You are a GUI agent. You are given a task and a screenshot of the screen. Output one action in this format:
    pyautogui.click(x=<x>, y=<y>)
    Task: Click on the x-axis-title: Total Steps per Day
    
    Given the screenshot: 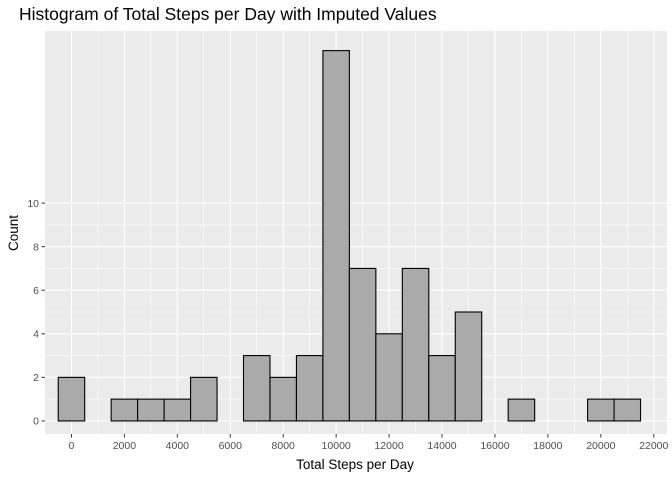 What is the action you would take?
    pyautogui.click(x=355, y=464)
    